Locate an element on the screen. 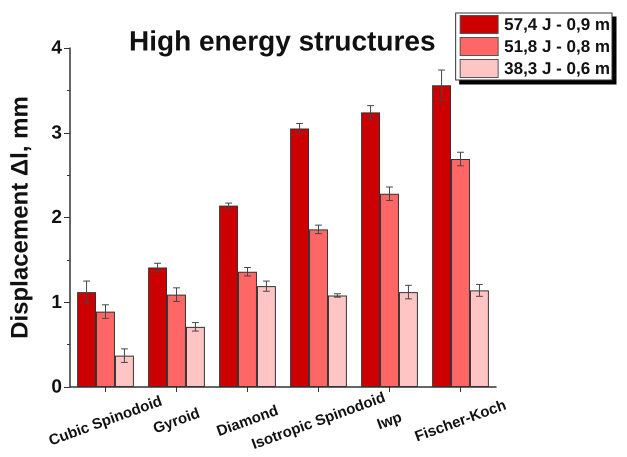 The image size is (627, 457). y-tick-label: 4 is located at coordinates (56, 48).